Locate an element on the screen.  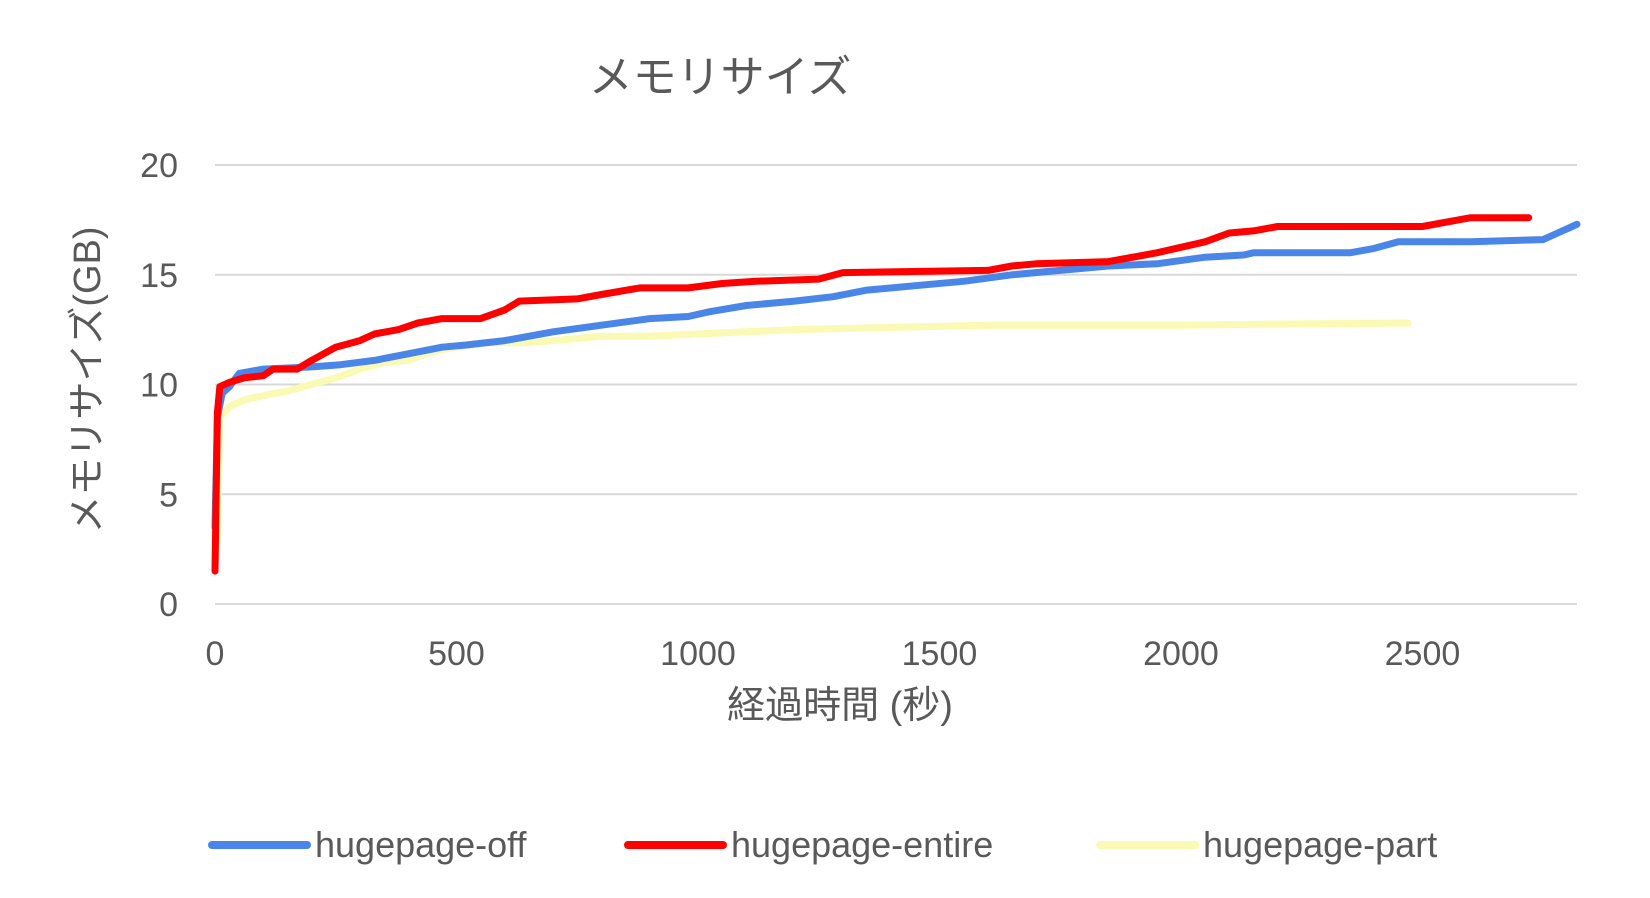
x-tick-label: 0 is located at coordinates (215, 654).